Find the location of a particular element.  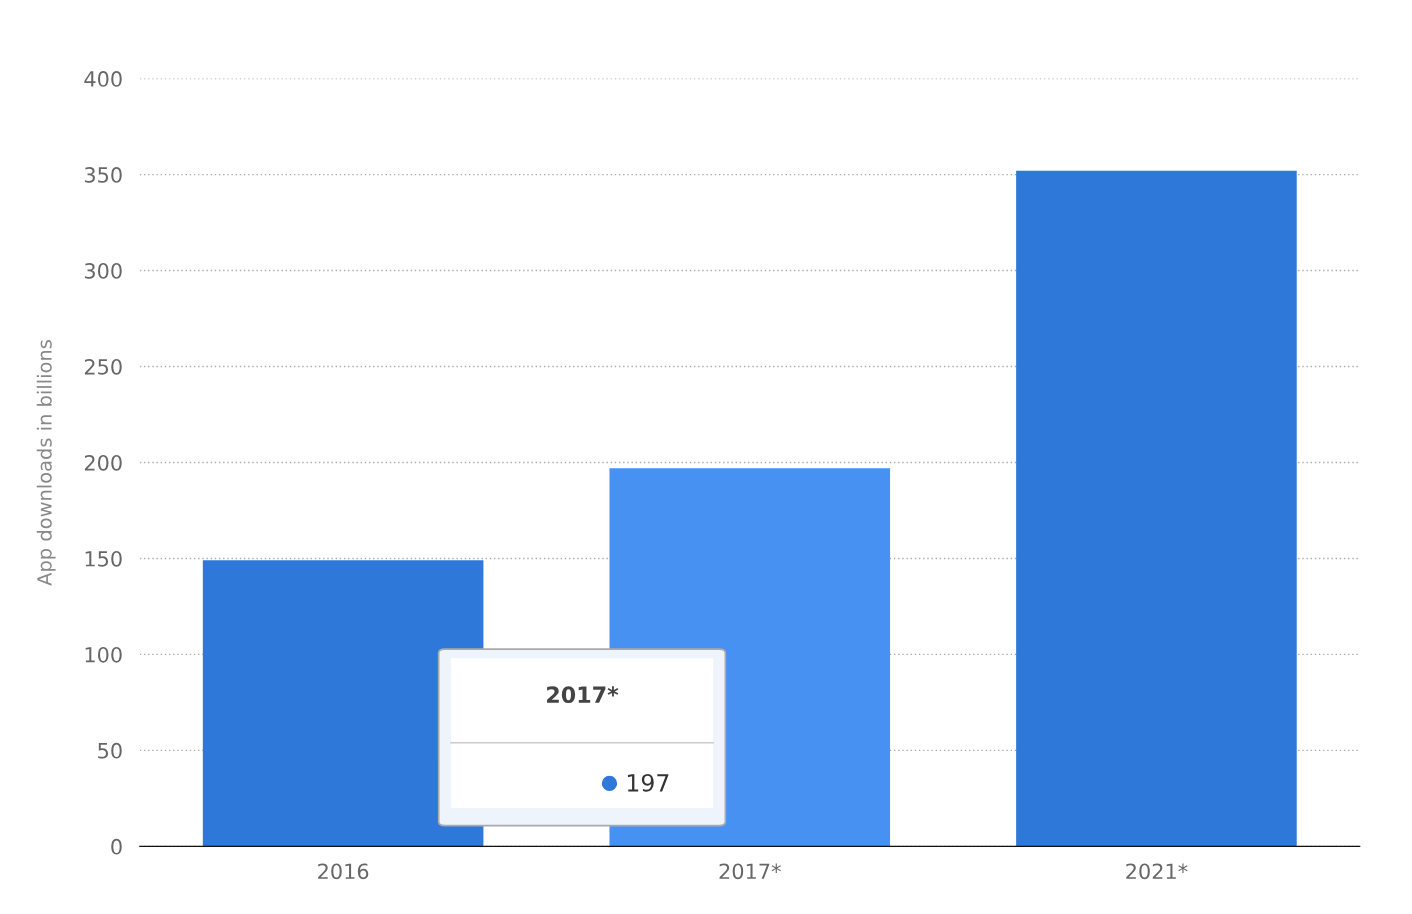

y-tick-label: 150 is located at coordinates (103, 558).